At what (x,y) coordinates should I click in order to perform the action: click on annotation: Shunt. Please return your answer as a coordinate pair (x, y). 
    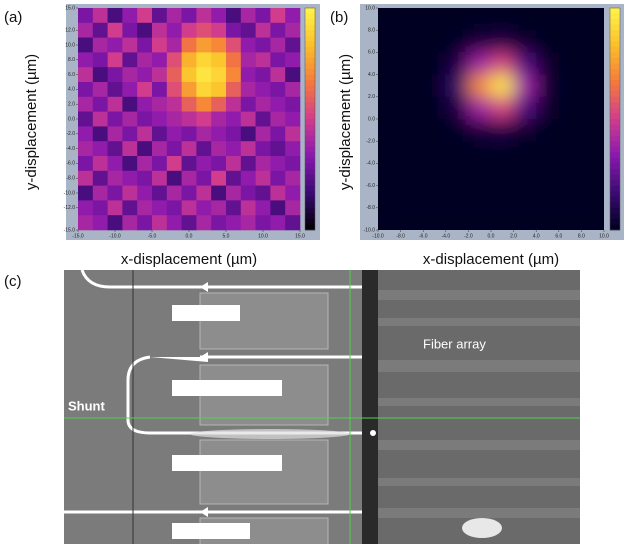
    Looking at the image, I should click on (86, 405).